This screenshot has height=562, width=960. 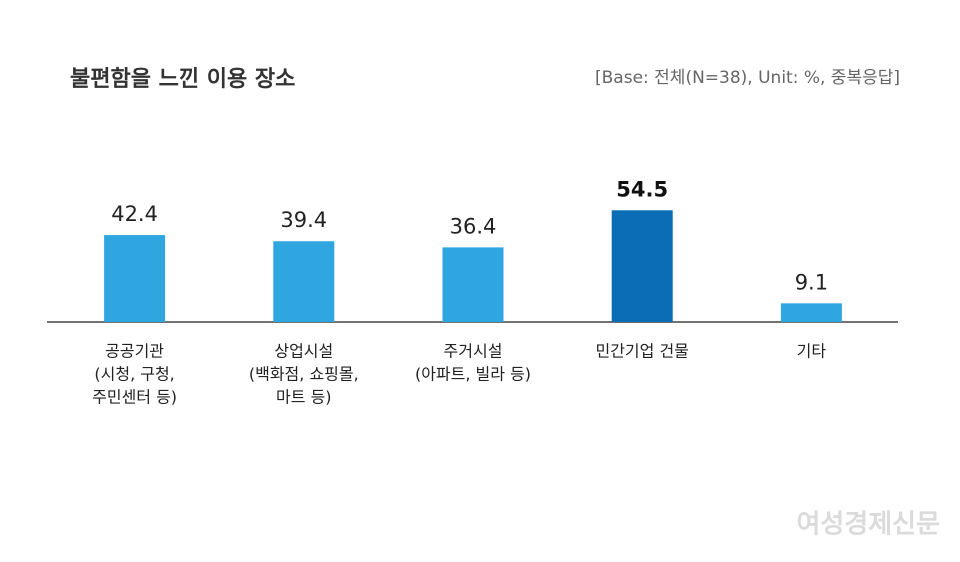 What do you see at coordinates (811, 282) in the screenshot?
I see `value-label: 9.1` at bounding box center [811, 282].